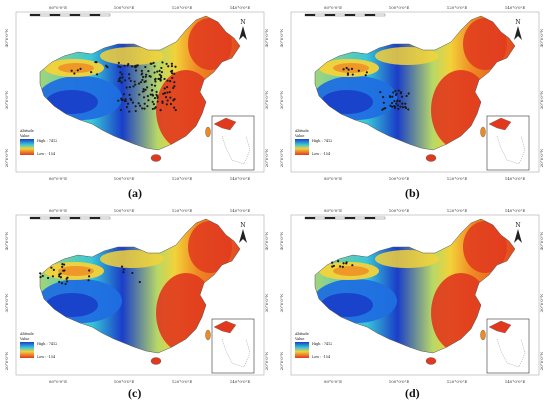  I want to click on sample-points, so click(90, 274).